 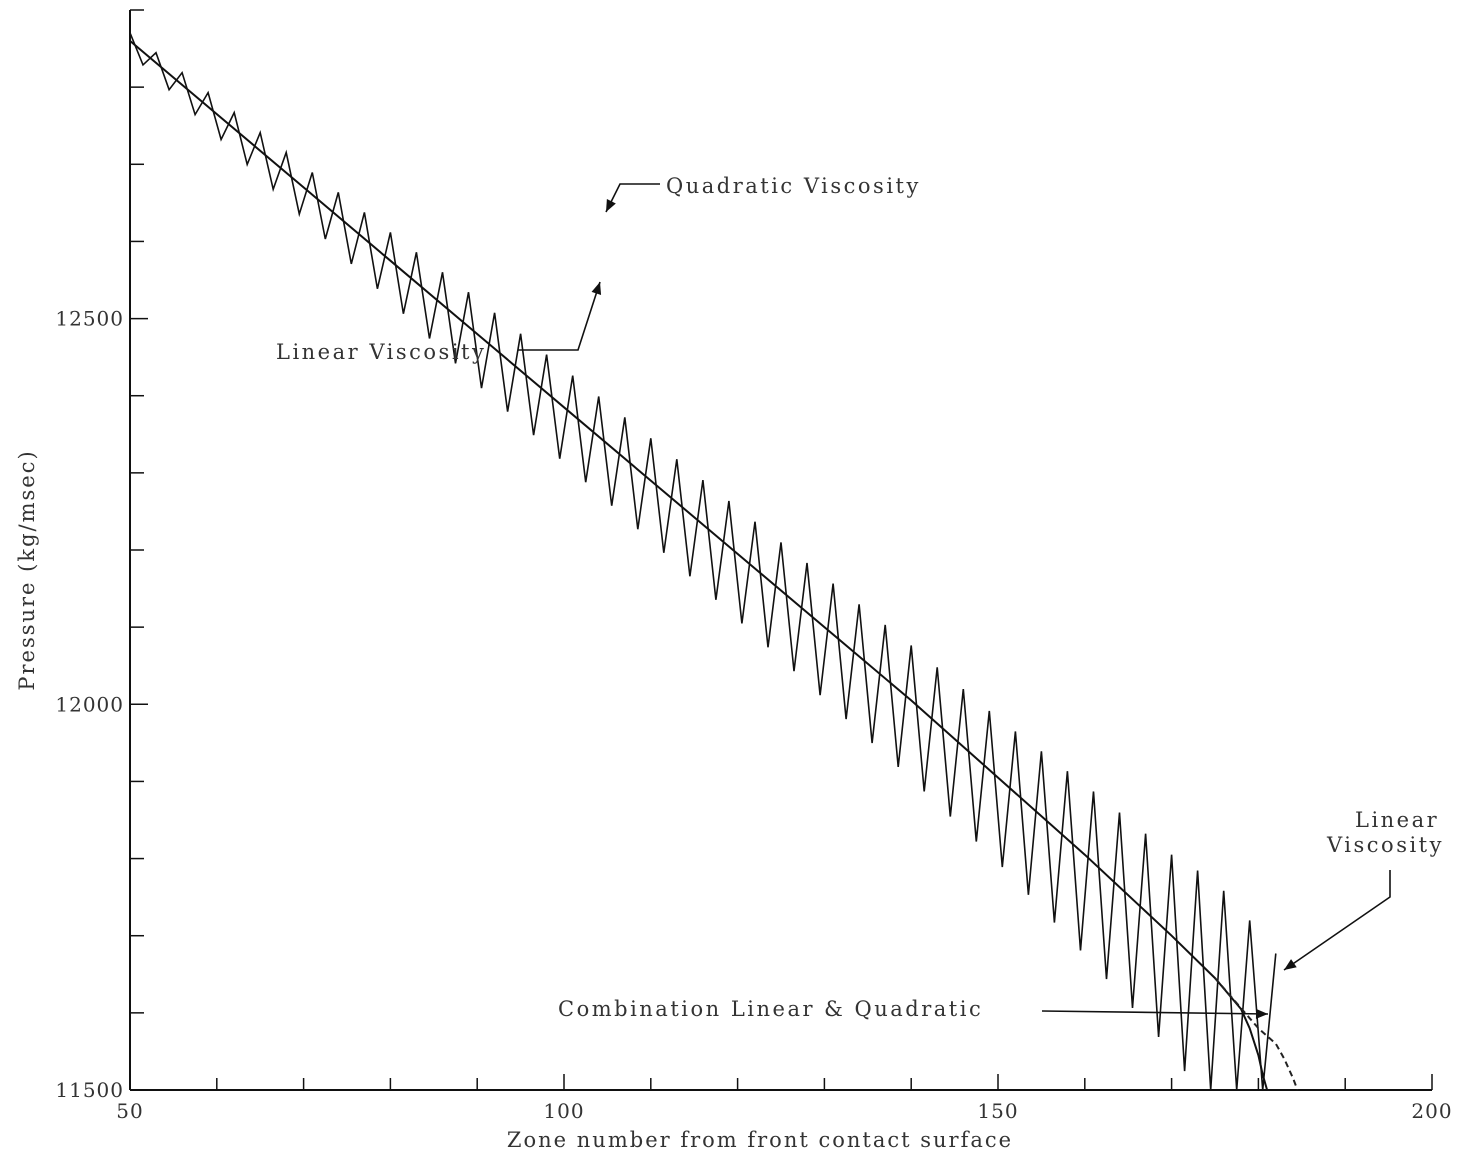 I want to click on annotation-quadratic-viscosity: Quadratic Viscosity, so click(x=793, y=186).